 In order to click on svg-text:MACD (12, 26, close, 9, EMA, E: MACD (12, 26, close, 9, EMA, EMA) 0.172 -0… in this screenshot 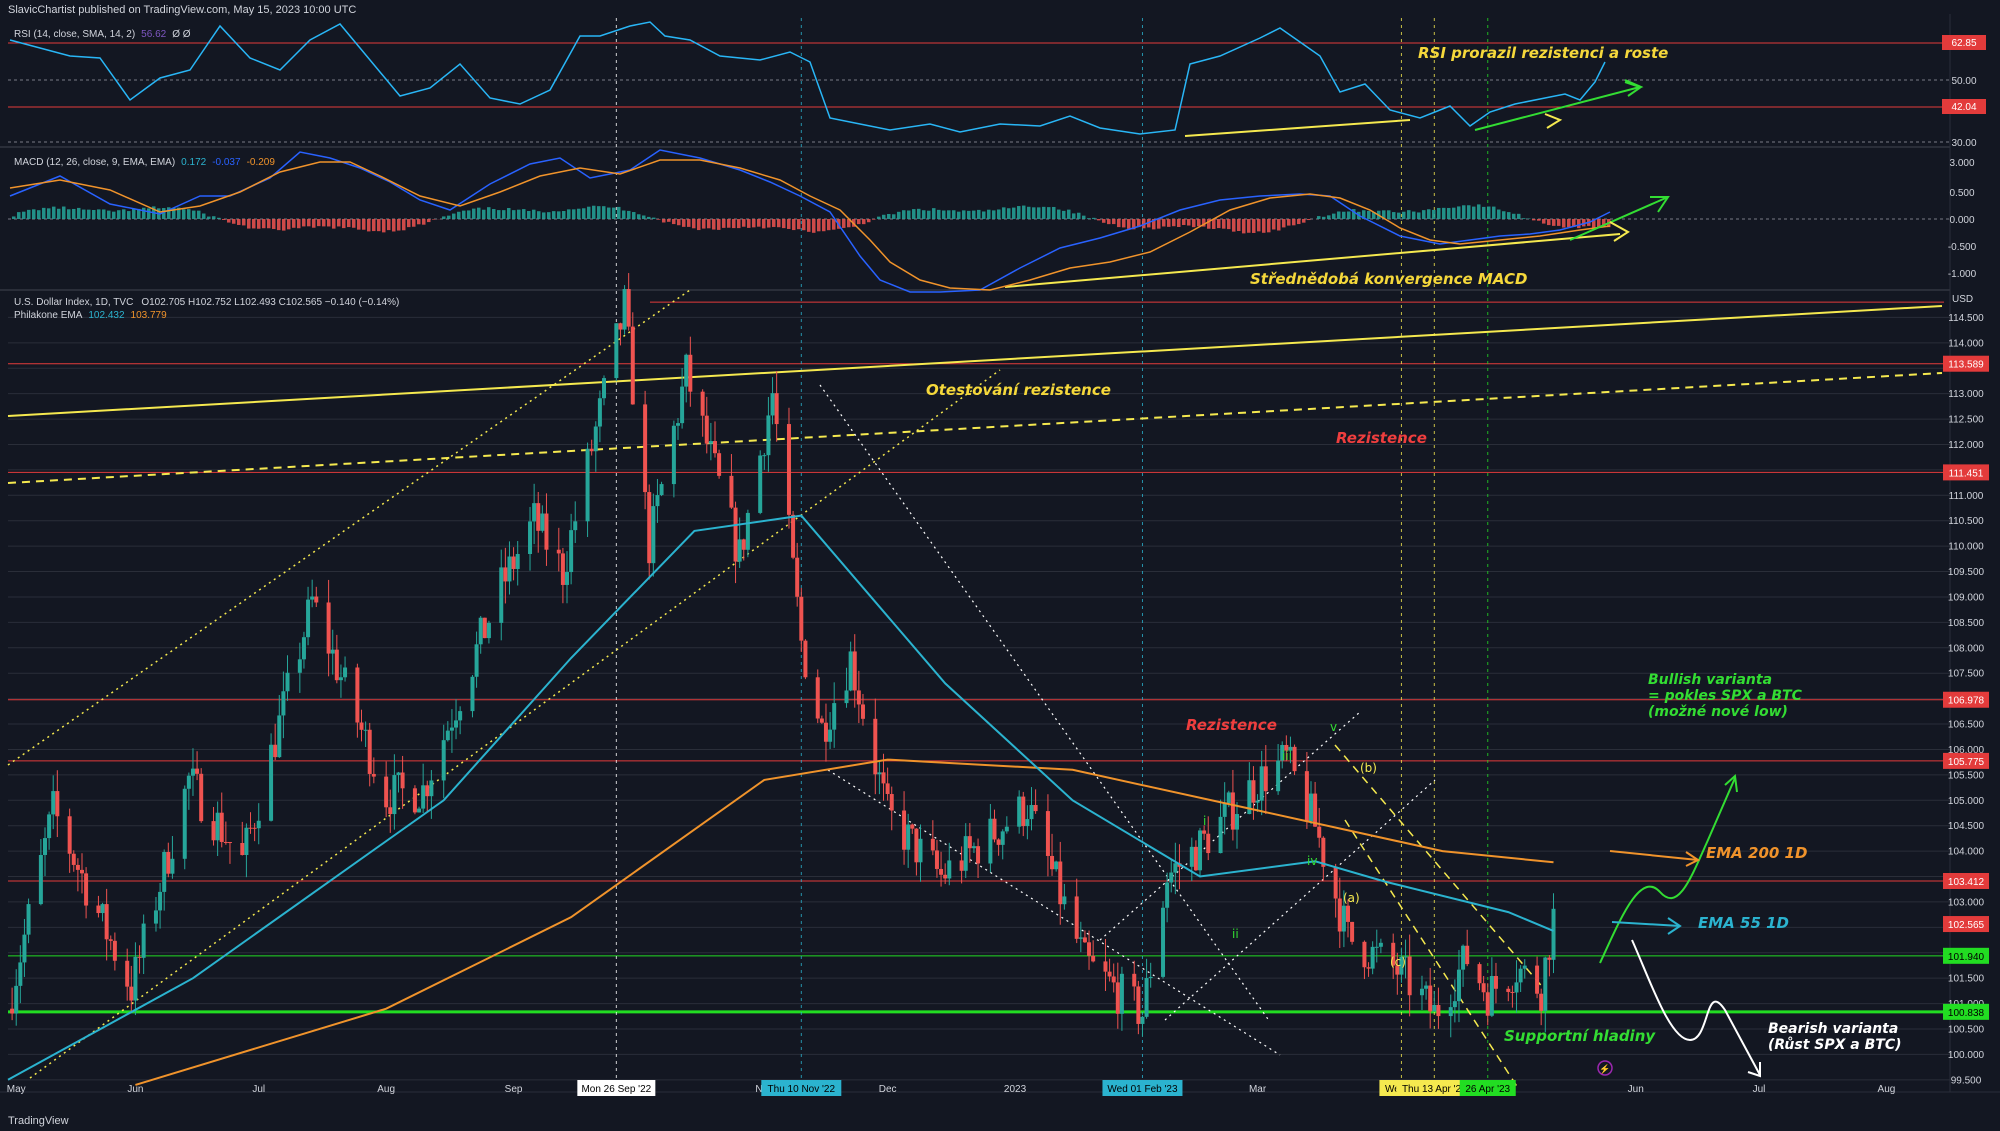, I will do `click(144, 162)`.